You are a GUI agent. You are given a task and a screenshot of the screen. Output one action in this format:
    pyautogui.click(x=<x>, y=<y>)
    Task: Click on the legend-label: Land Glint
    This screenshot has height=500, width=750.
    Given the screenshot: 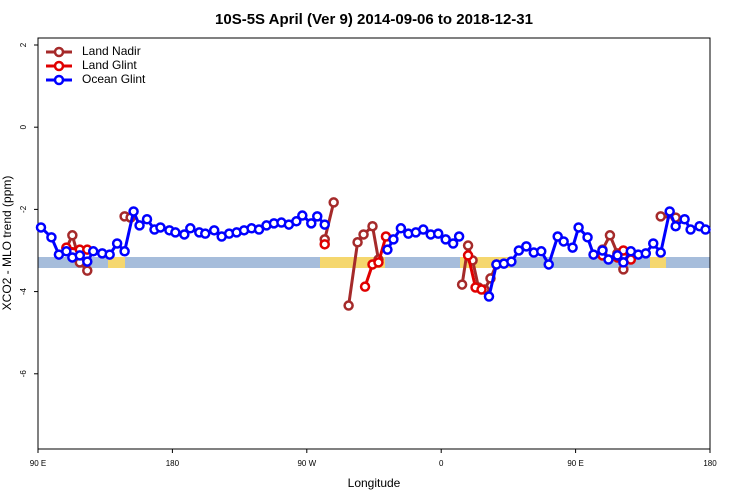 What is the action you would take?
    pyautogui.click(x=109, y=65)
    